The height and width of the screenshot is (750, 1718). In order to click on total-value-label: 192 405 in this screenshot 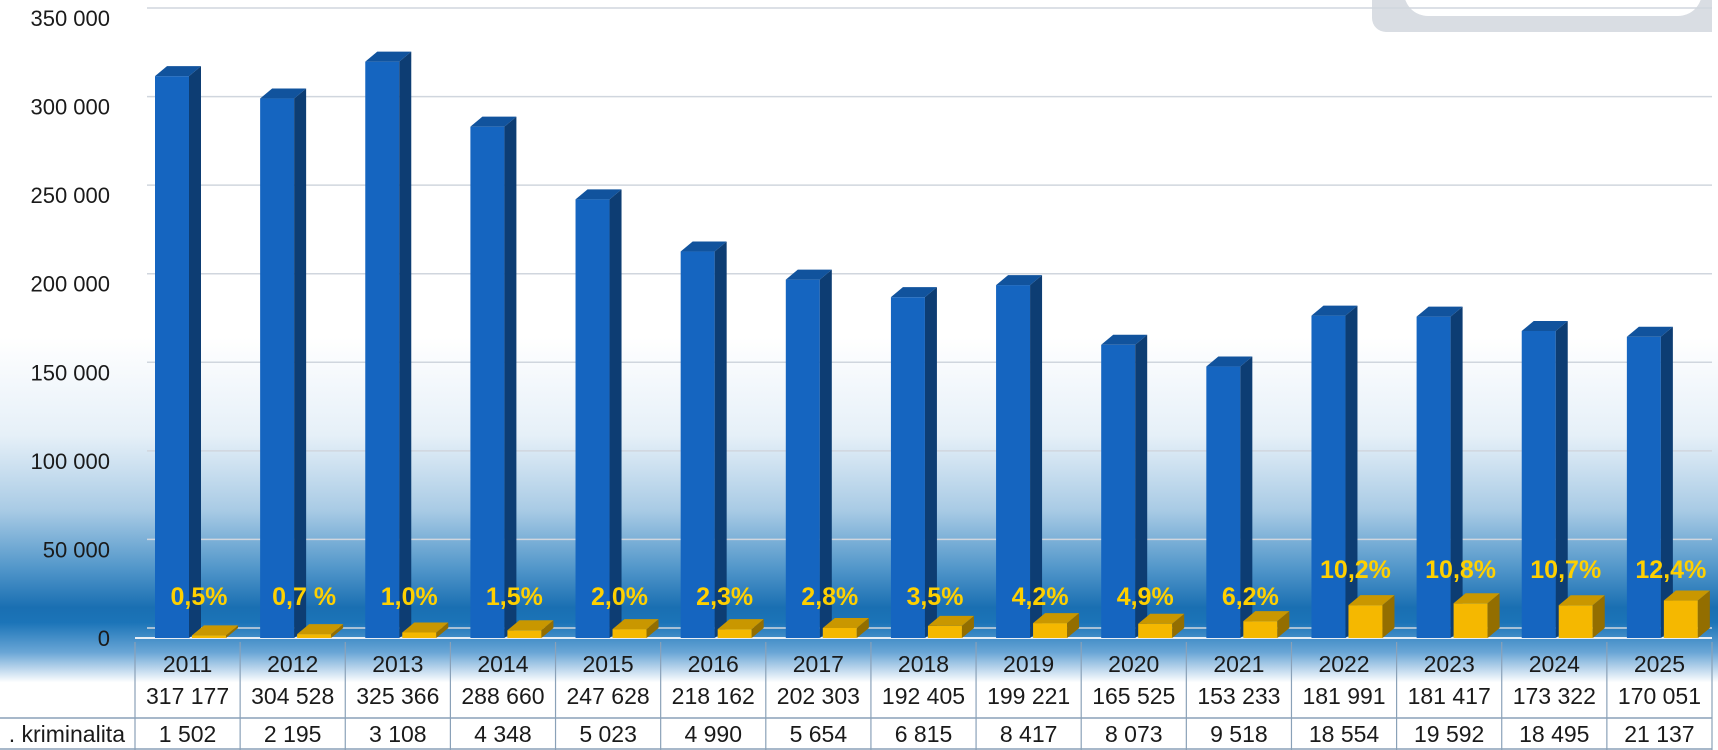, I will do `click(923, 696)`.